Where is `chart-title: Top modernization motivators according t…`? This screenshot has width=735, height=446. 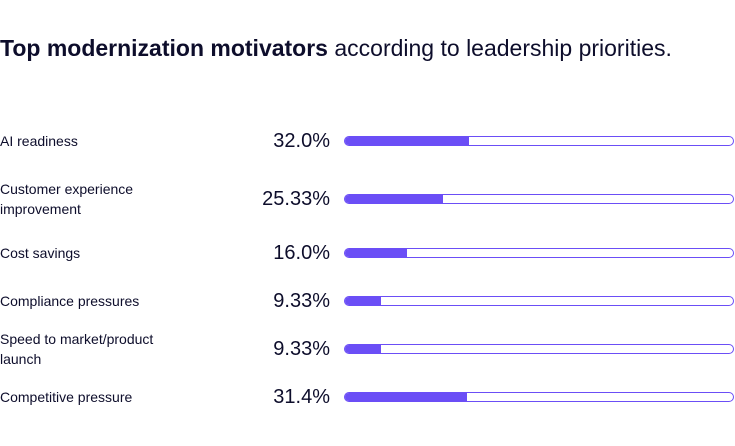 chart-title: Top modernization motivators according t… is located at coordinates (350, 48).